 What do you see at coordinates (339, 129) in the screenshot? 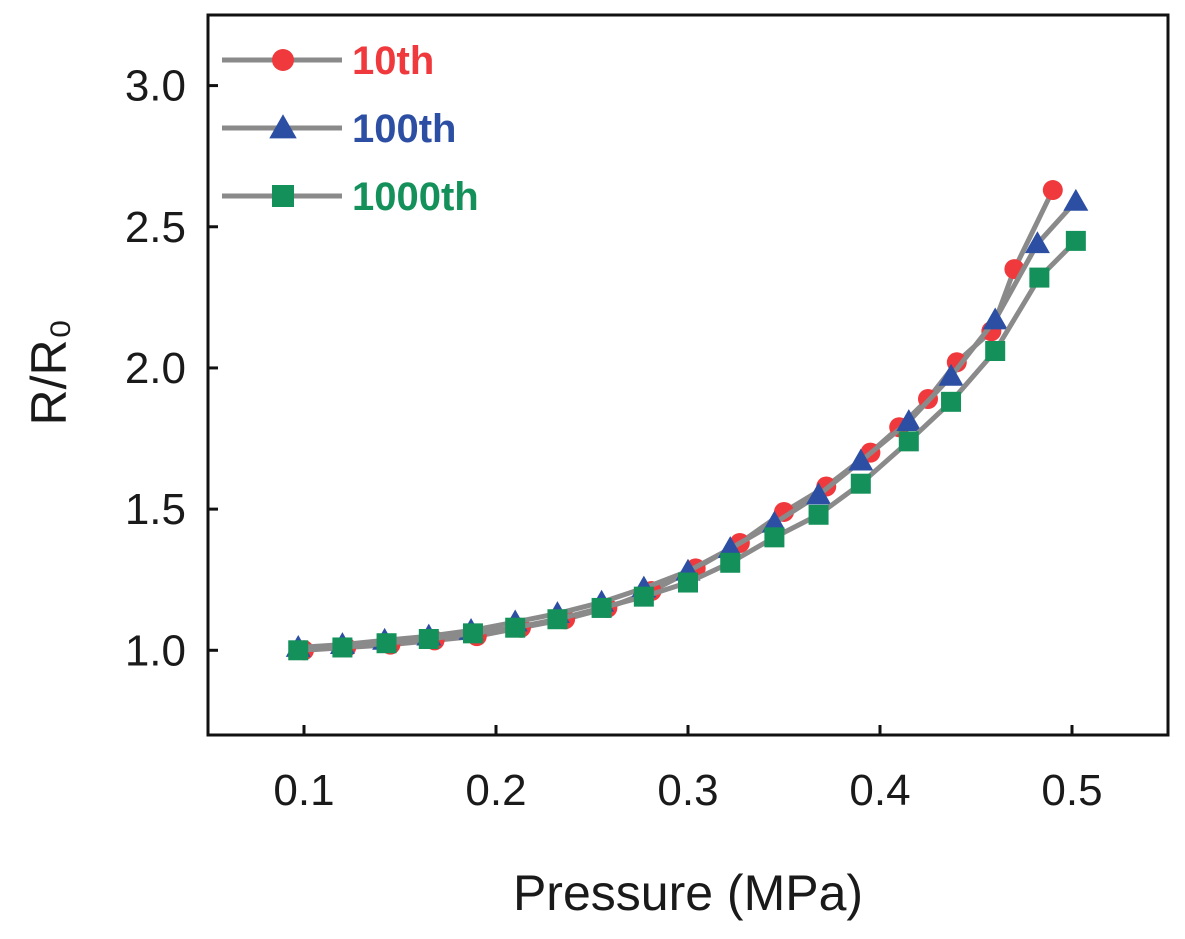
I see `legend-entry-100th: 100th` at bounding box center [339, 129].